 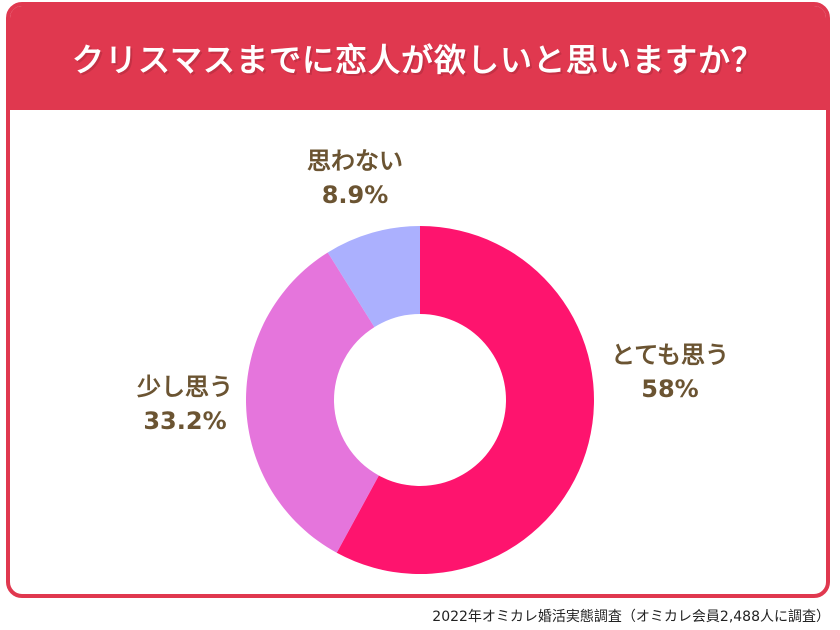 What do you see at coordinates (355, 195) in the screenshot?
I see `slice-label-omowanai-value: 8.9%` at bounding box center [355, 195].